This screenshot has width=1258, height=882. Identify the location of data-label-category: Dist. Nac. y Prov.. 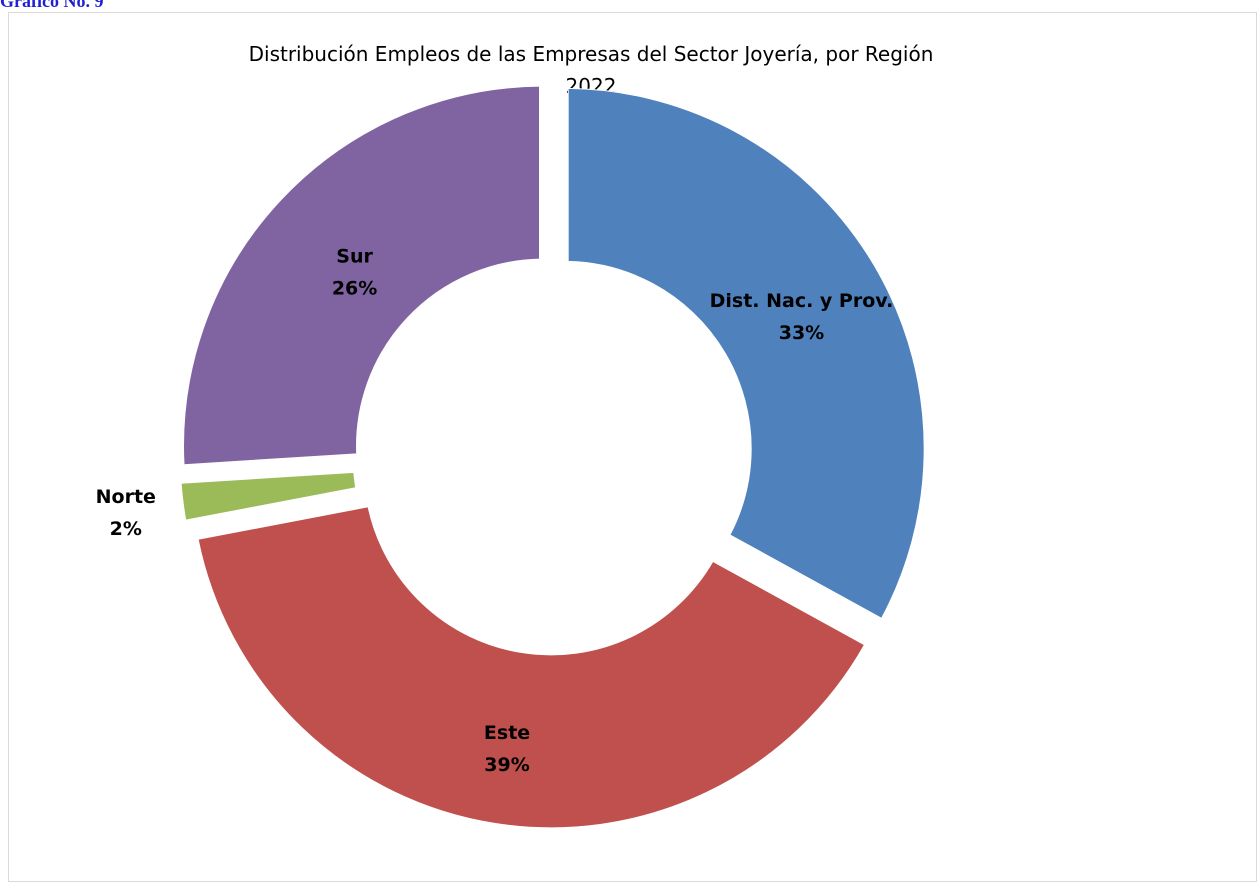
(802, 301).